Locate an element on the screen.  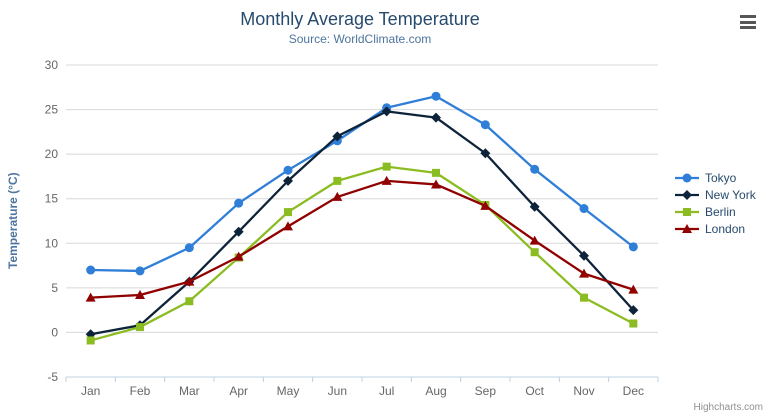
legend-item-london: London is located at coordinates (721, 229).